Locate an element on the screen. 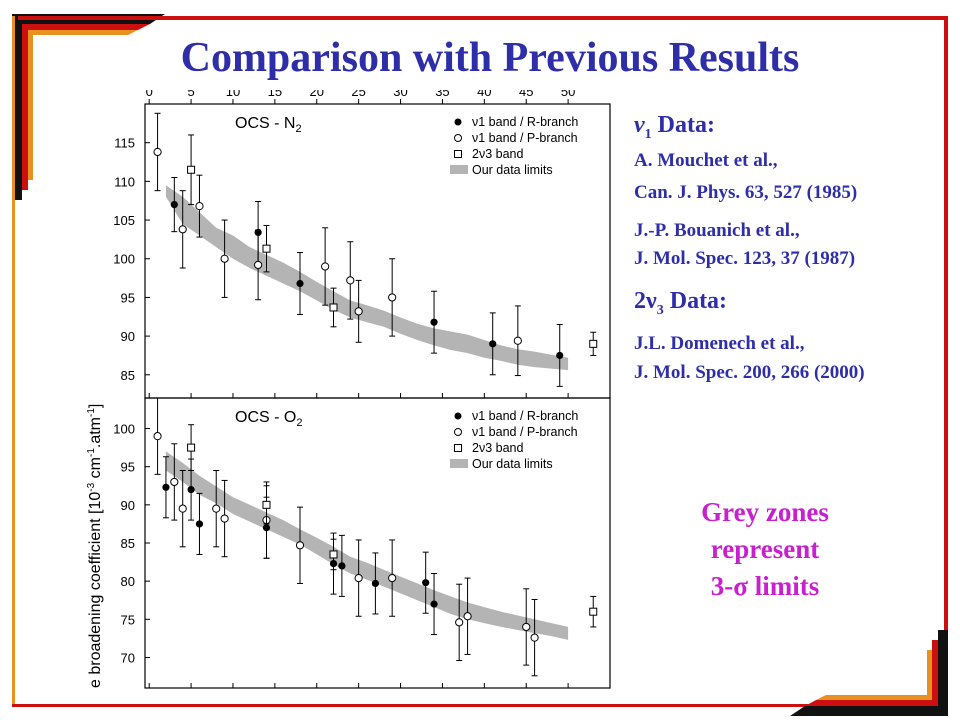 This screenshot has width=960, height=720. x-tick-label: 20 is located at coordinates (317, 94).